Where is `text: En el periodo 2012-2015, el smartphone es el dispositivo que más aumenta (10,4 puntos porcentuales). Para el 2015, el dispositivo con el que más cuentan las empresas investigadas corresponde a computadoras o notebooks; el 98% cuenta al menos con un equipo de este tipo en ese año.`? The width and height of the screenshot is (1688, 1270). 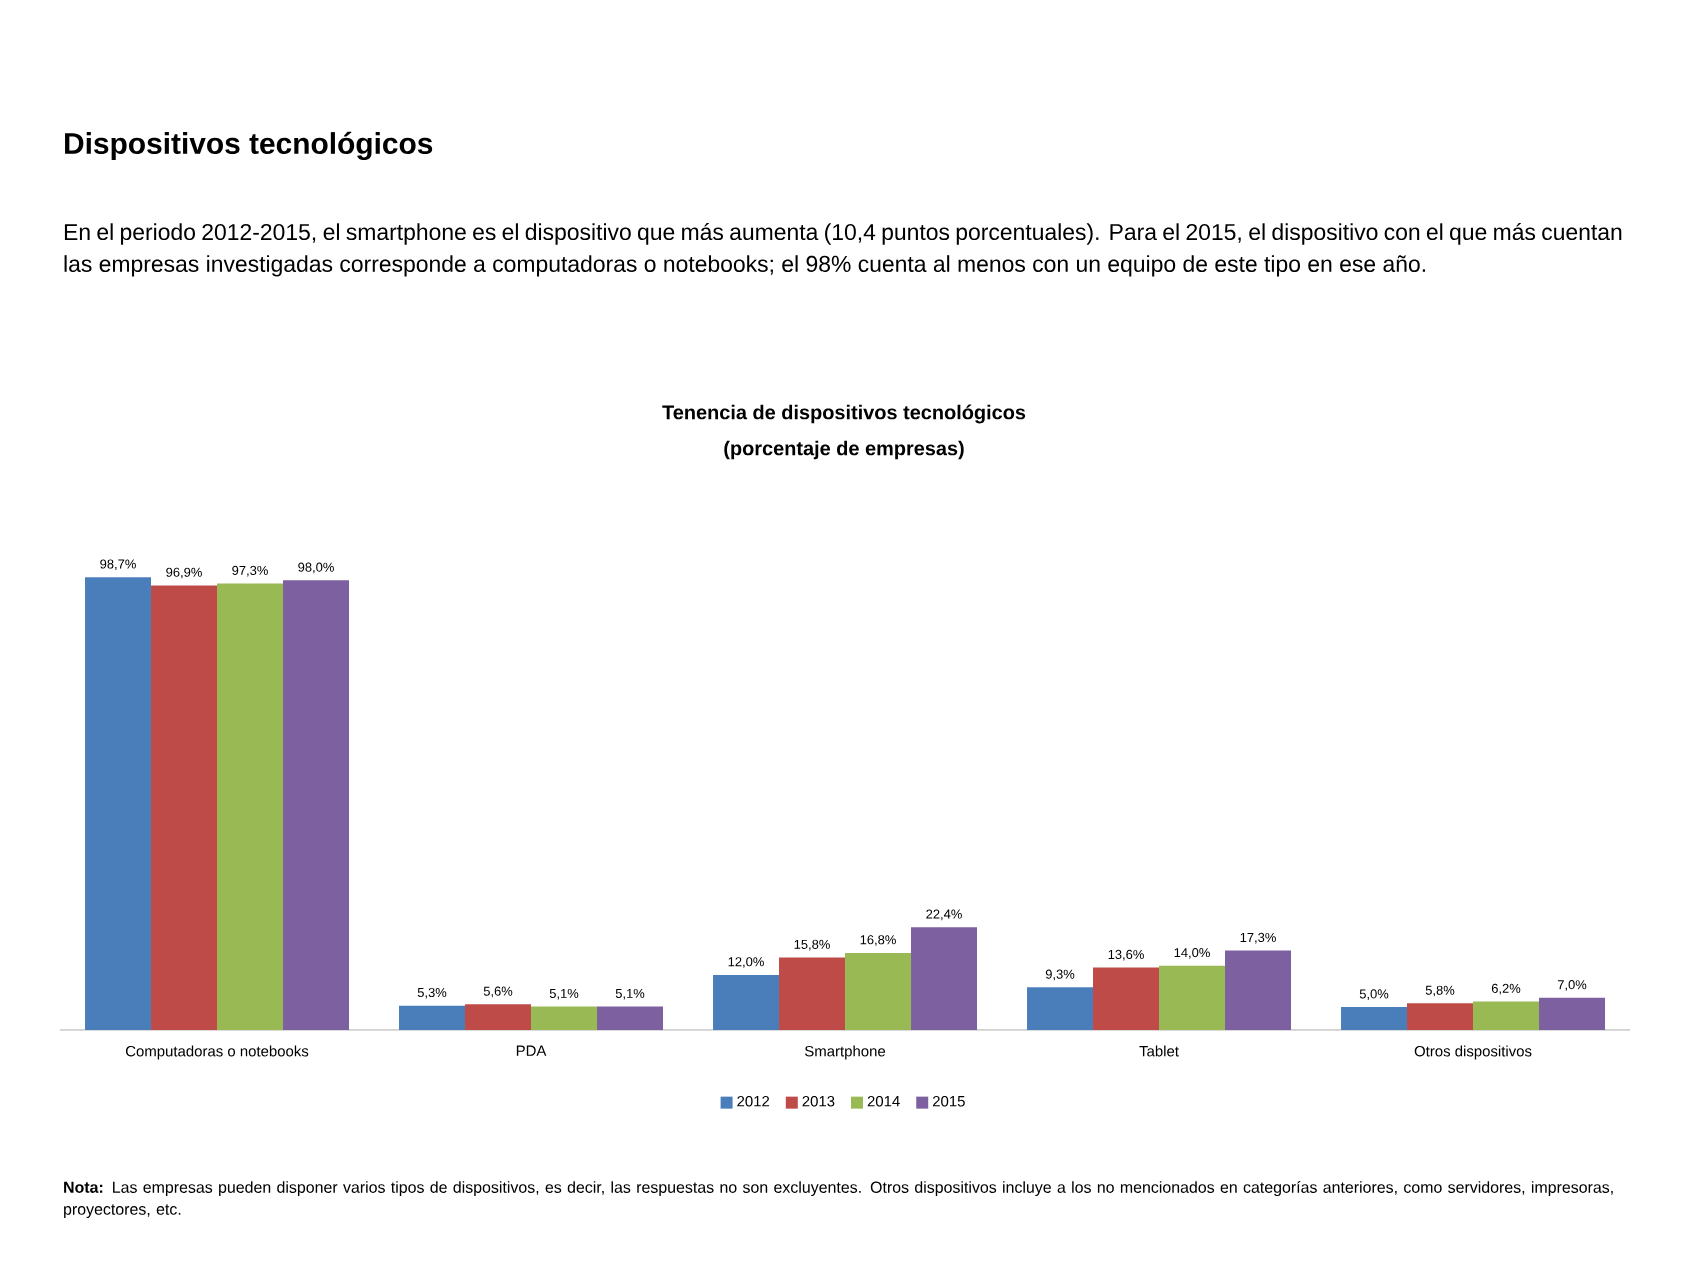 text: En el periodo 2012-2015, el smartphone es el dispositivo que más aumenta (10,4 puntos porcentuales). Para el 2015, el dispositivo con el que más cuentan las empresas investigadas corresponde a computadoras o notebooks; el 98% cuenta al menos con un equipo de este tipo en ese año. is located at coordinates (843, 250).